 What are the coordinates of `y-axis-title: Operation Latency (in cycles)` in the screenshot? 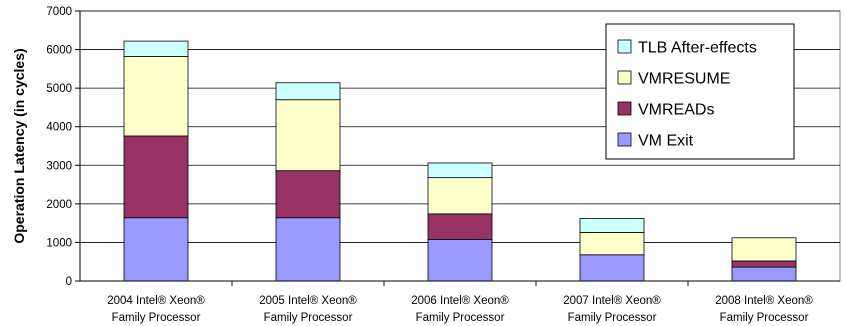 It's located at (19, 145).